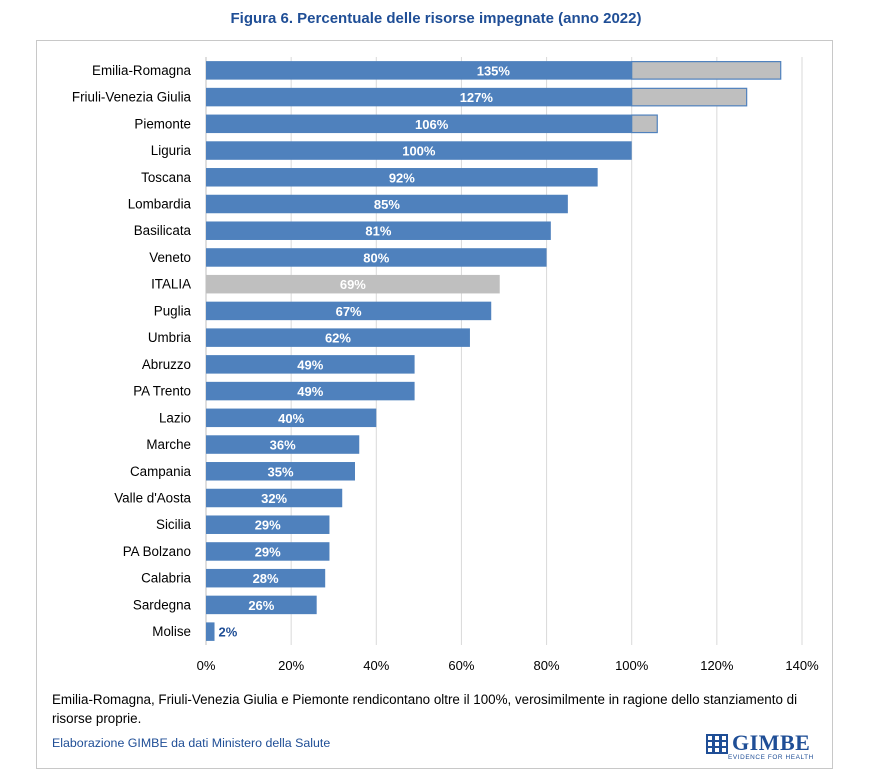  What do you see at coordinates (206, 665) in the screenshot?
I see `x-tick-label: 0%` at bounding box center [206, 665].